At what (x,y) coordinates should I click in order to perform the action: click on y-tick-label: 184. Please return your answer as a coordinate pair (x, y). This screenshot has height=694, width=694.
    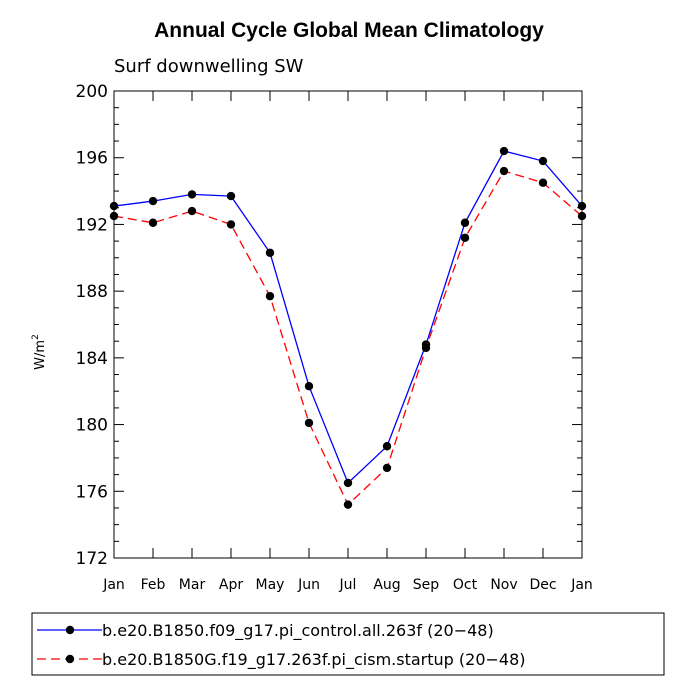
    Looking at the image, I should click on (92, 359).